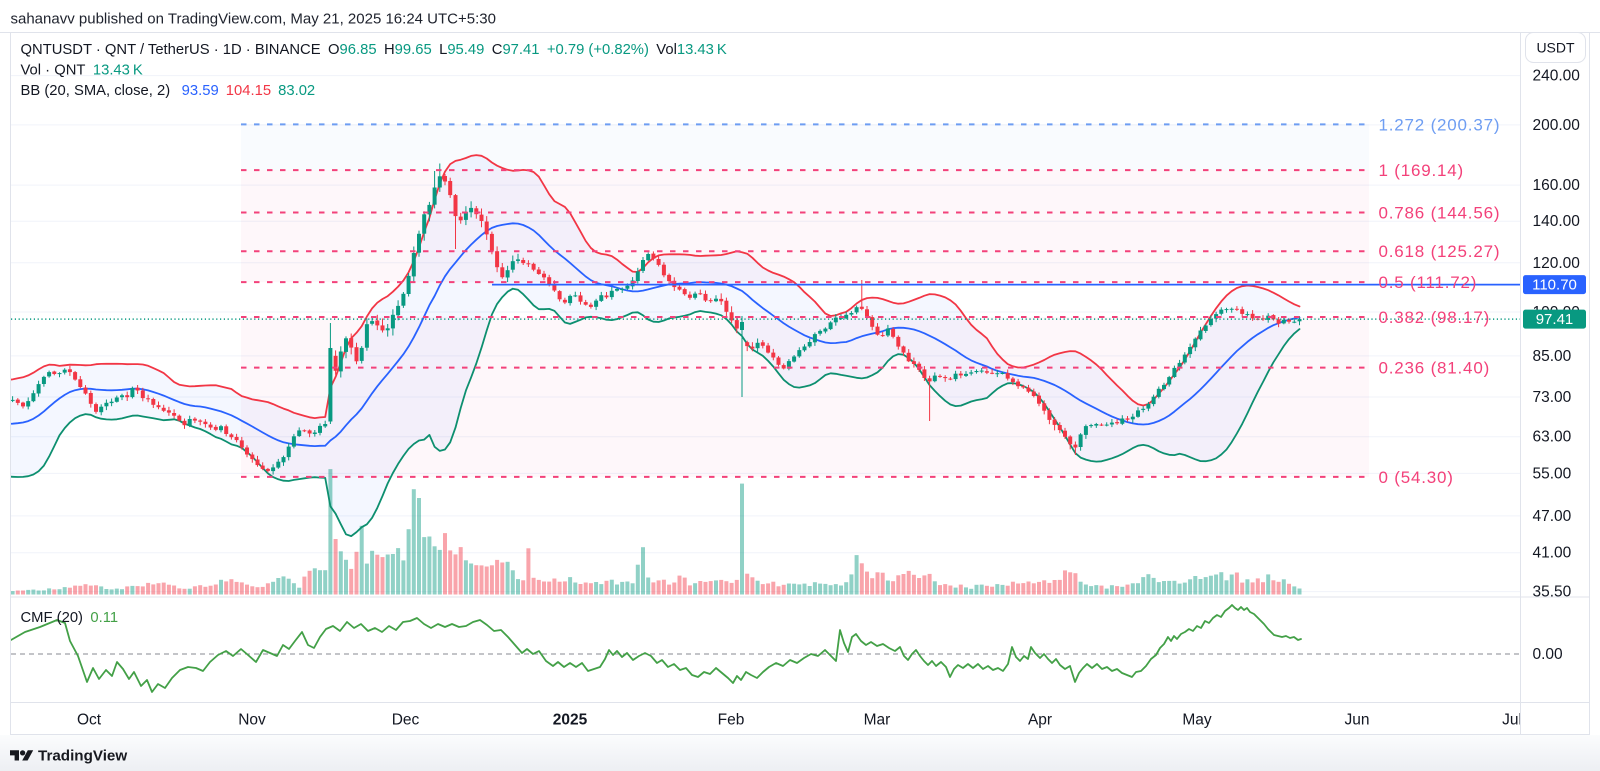 Image resolution: width=1600 pixels, height=771 pixels. Describe the element at coordinates (1435, 317) in the screenshot. I see `svg-text: 0.382 (98.17)` at that location.